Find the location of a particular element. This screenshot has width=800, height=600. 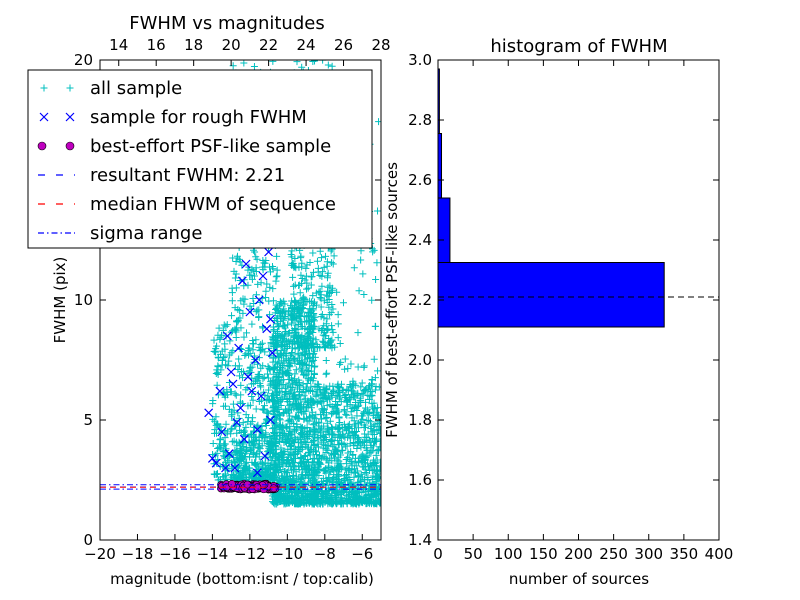

scatter-title: FWHM vs magnitudes is located at coordinates (226, 23).